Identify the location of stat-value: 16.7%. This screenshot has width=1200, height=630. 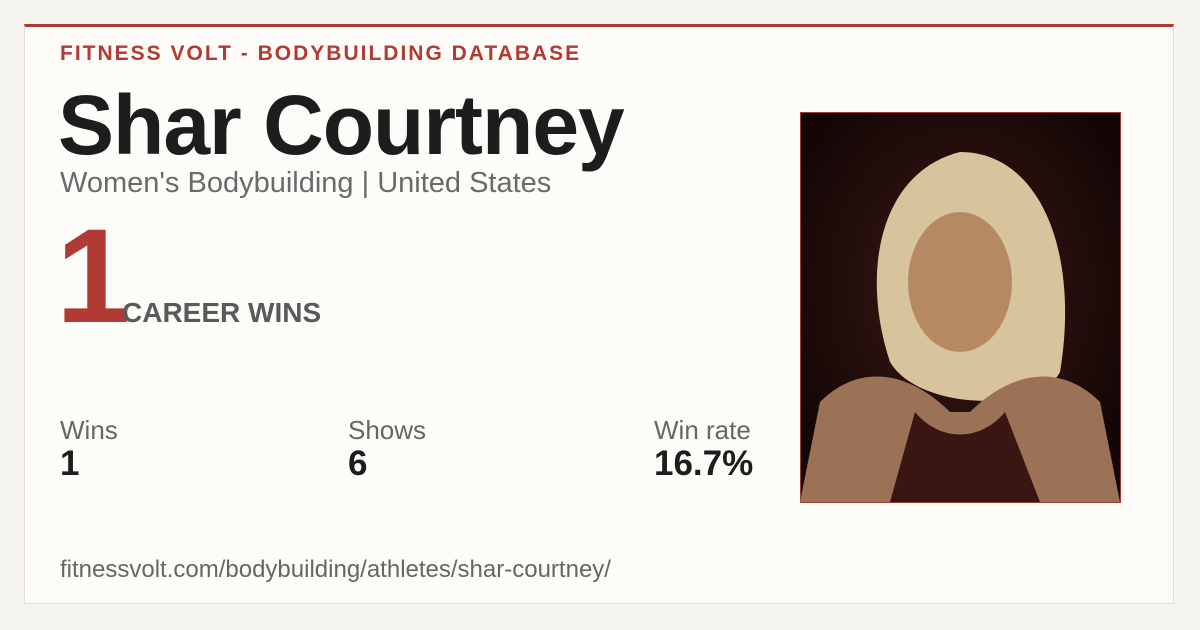
(704, 463).